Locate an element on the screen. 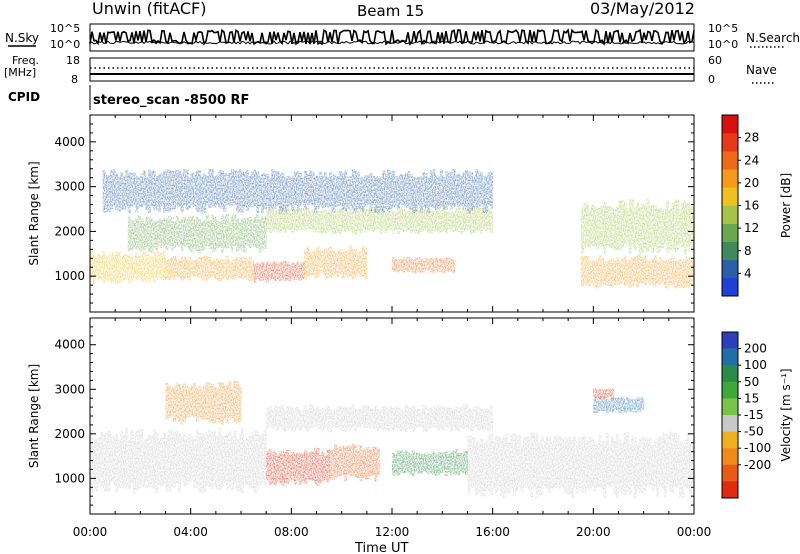 The width and height of the screenshot is (800, 554). colorbar-tick-label: -100 is located at coordinates (757, 448).